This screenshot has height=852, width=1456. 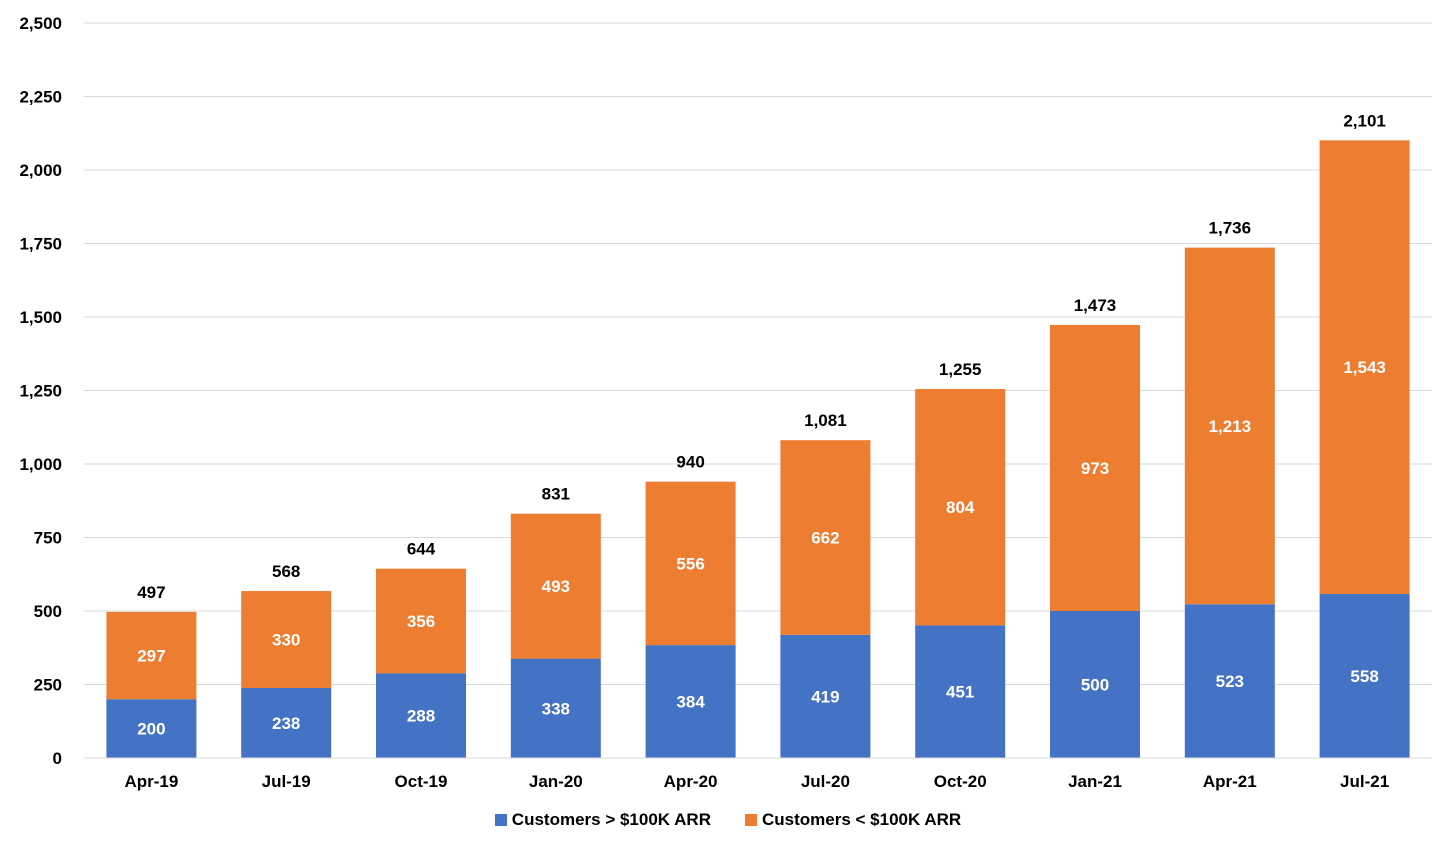 What do you see at coordinates (151, 781) in the screenshot?
I see `x-tick-label: Apr-19` at bounding box center [151, 781].